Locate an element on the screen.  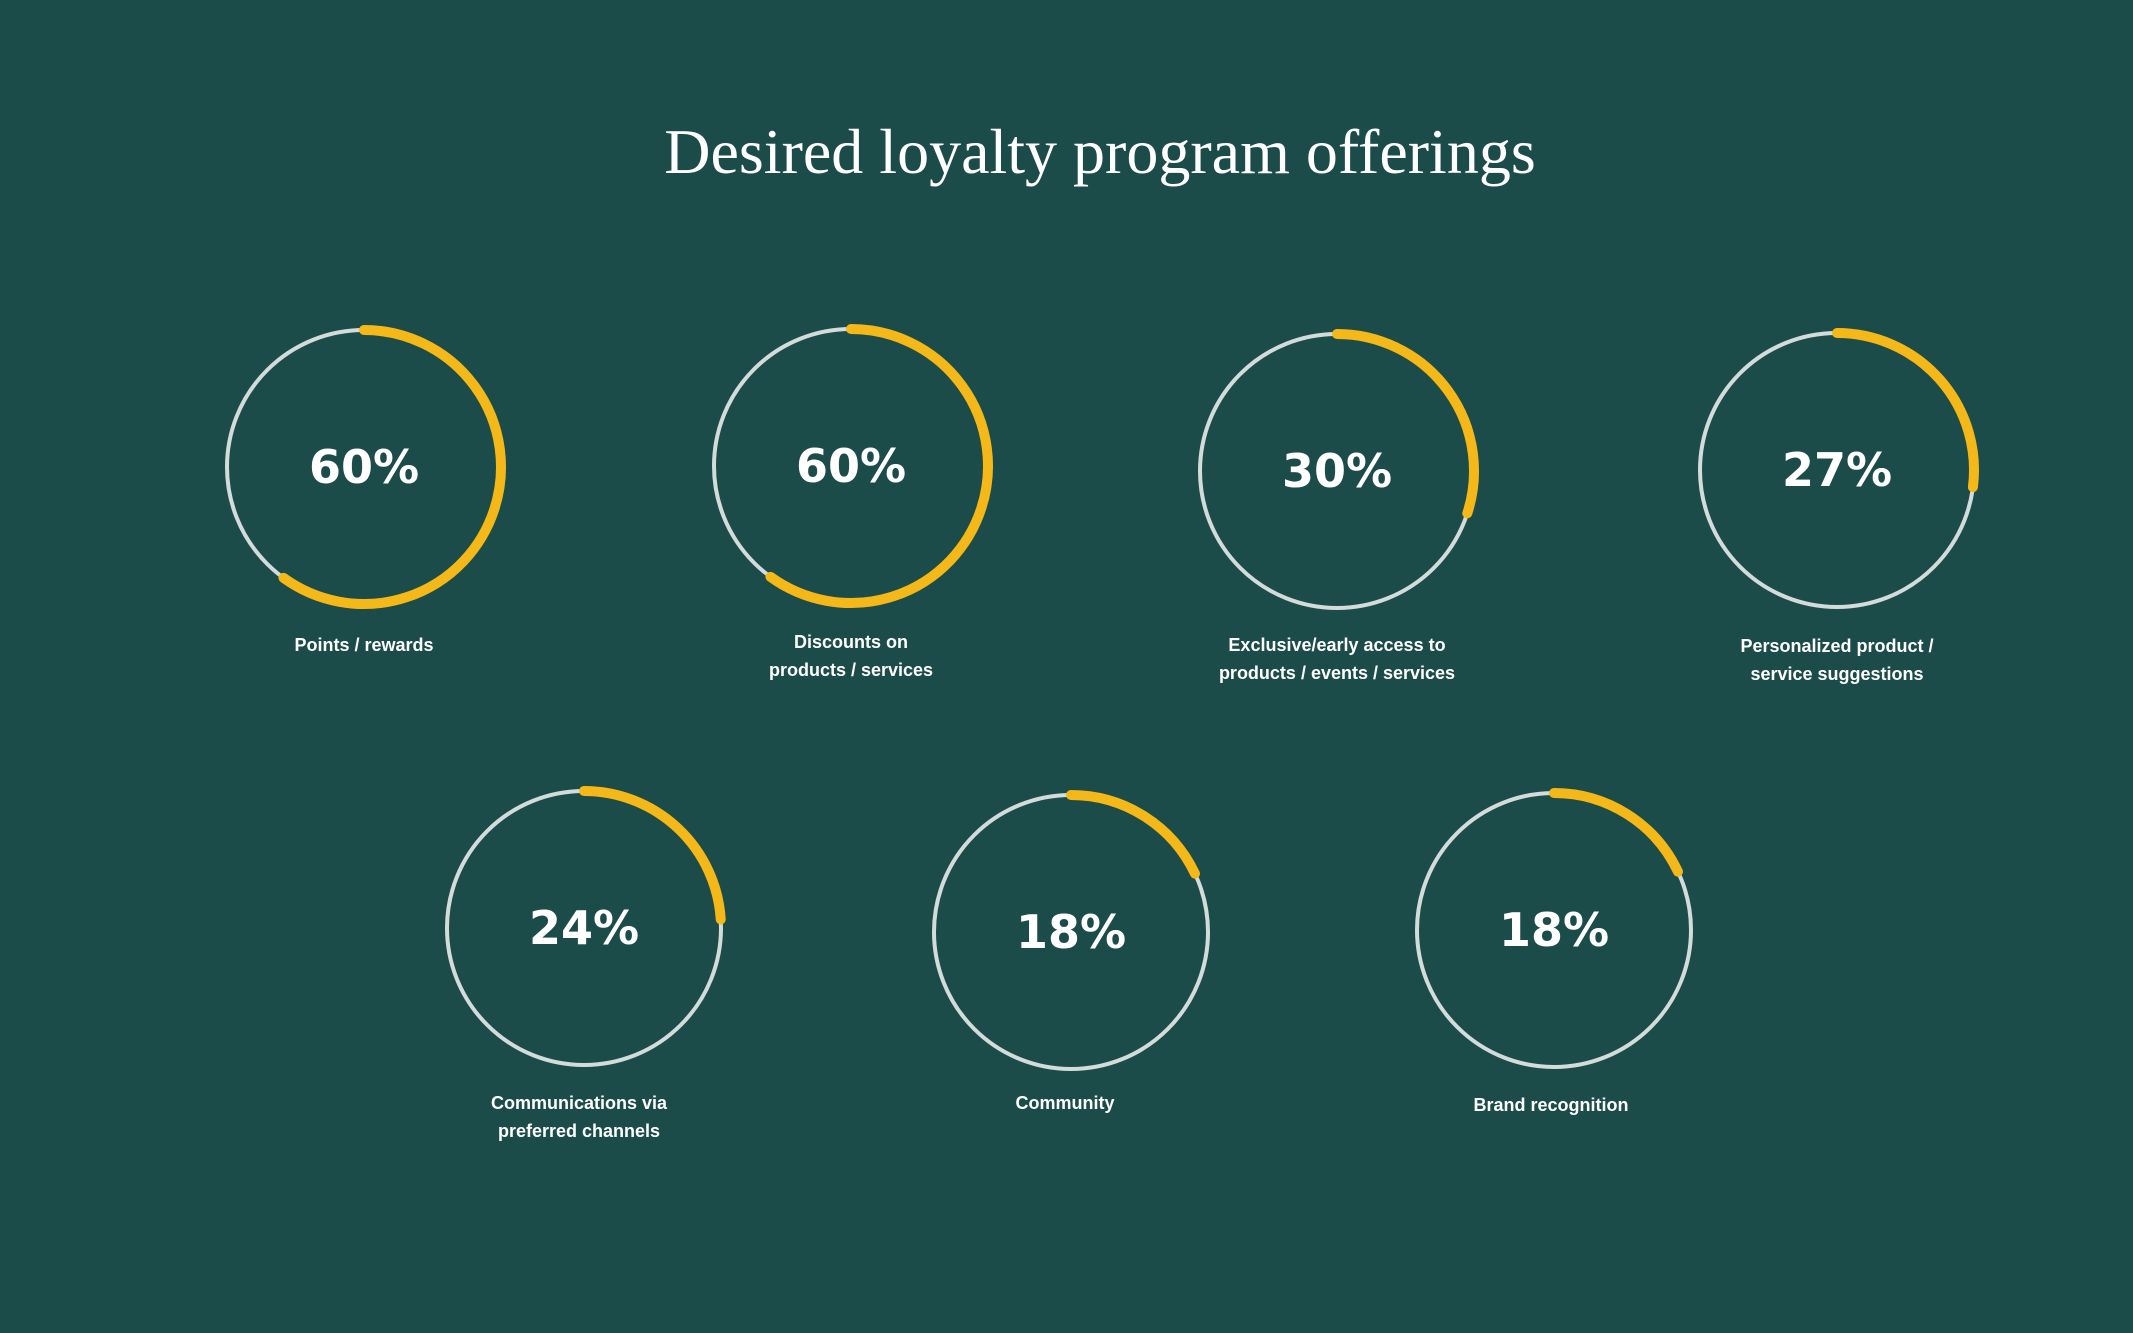
caption-line: Community is located at coordinates (1065, 1103).